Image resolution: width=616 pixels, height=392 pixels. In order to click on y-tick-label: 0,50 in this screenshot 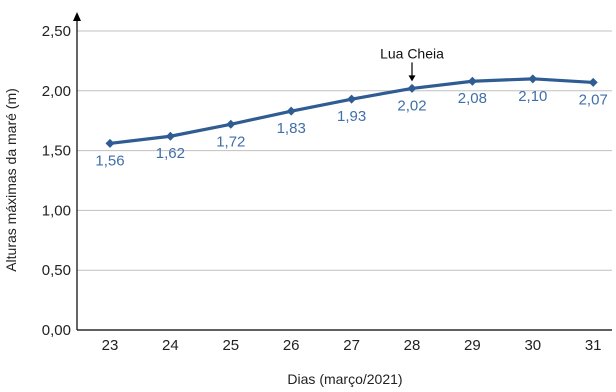, I will do `click(56, 270)`.